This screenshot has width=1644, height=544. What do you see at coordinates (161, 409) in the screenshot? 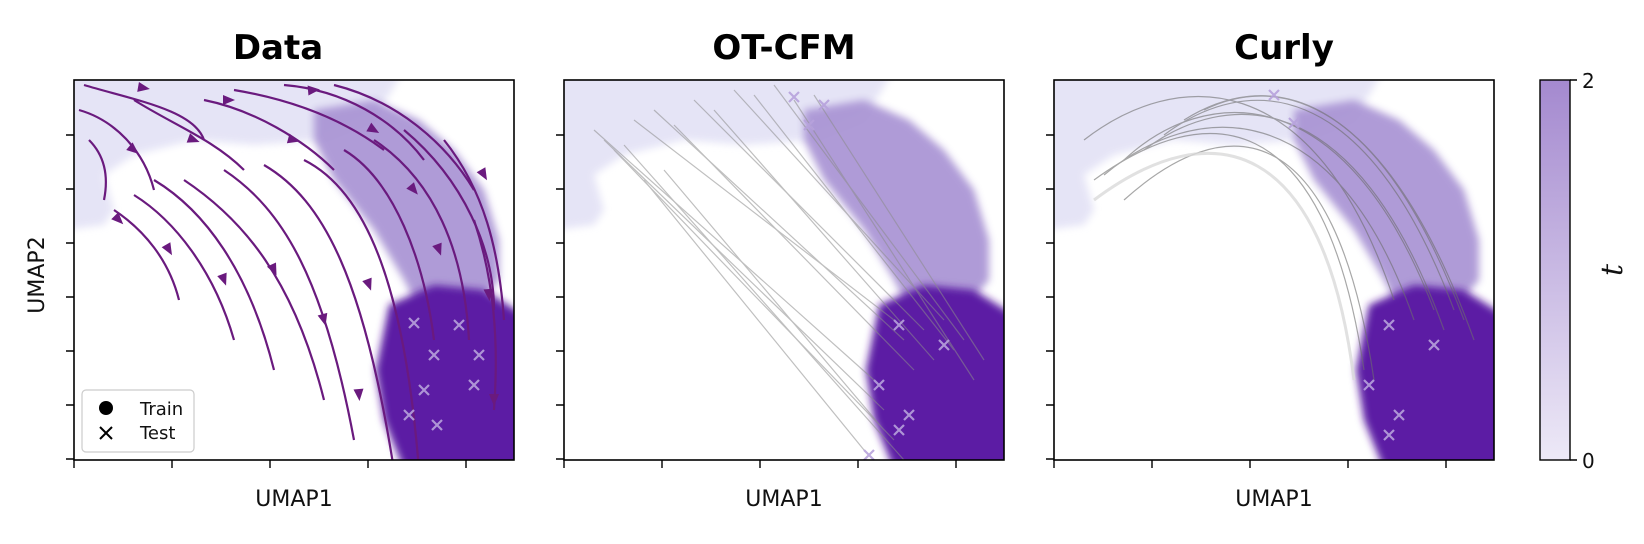
I see `legend-train-label: Train` at bounding box center [161, 409].